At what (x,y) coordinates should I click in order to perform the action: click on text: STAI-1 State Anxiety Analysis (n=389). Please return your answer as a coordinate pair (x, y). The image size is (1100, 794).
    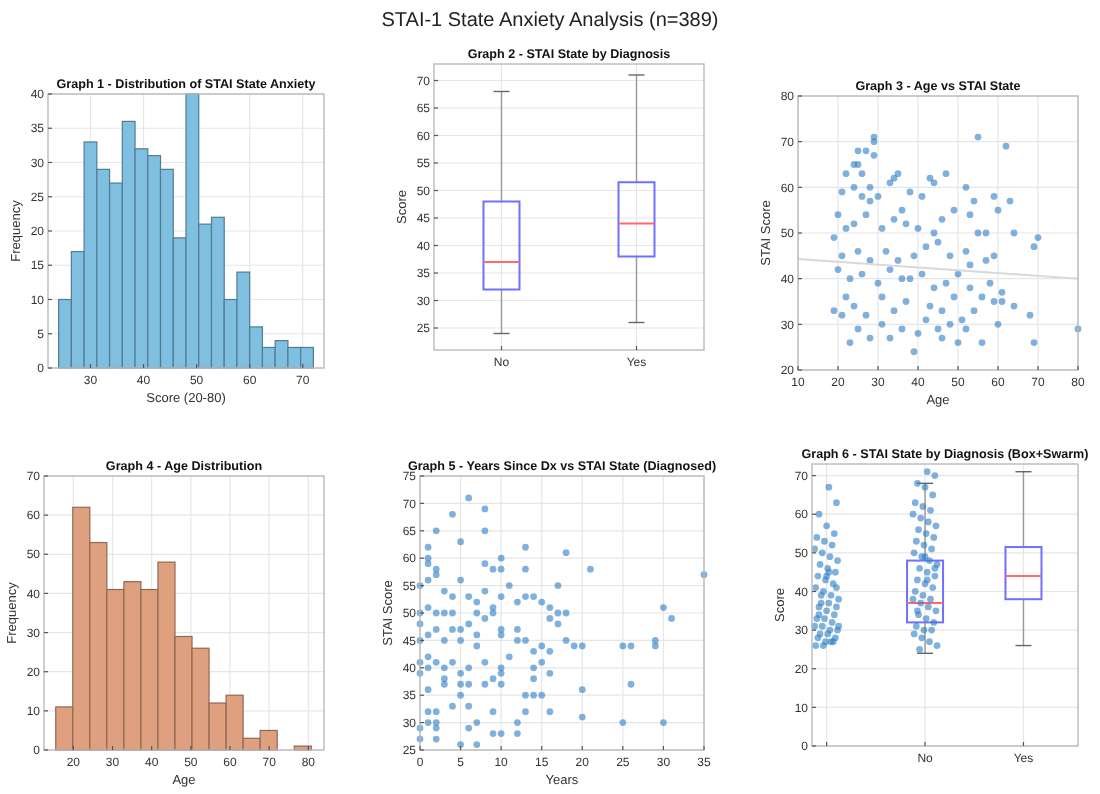
    Looking at the image, I should click on (550, 21).